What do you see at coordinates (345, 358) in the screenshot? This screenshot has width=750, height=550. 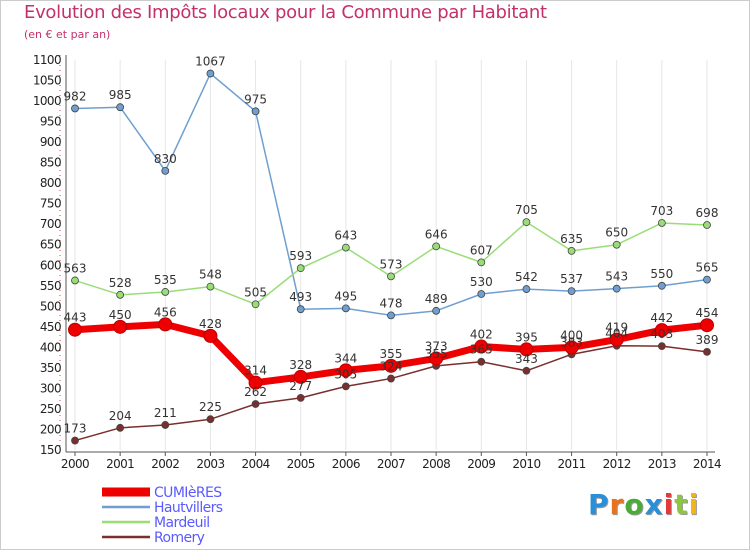 I see `data-label: 344` at bounding box center [345, 358].